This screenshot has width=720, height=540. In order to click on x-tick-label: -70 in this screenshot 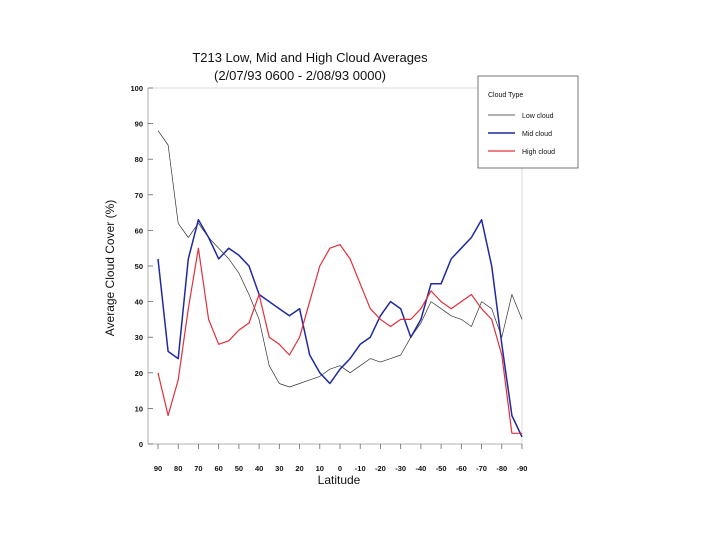, I will do `click(481, 468)`.